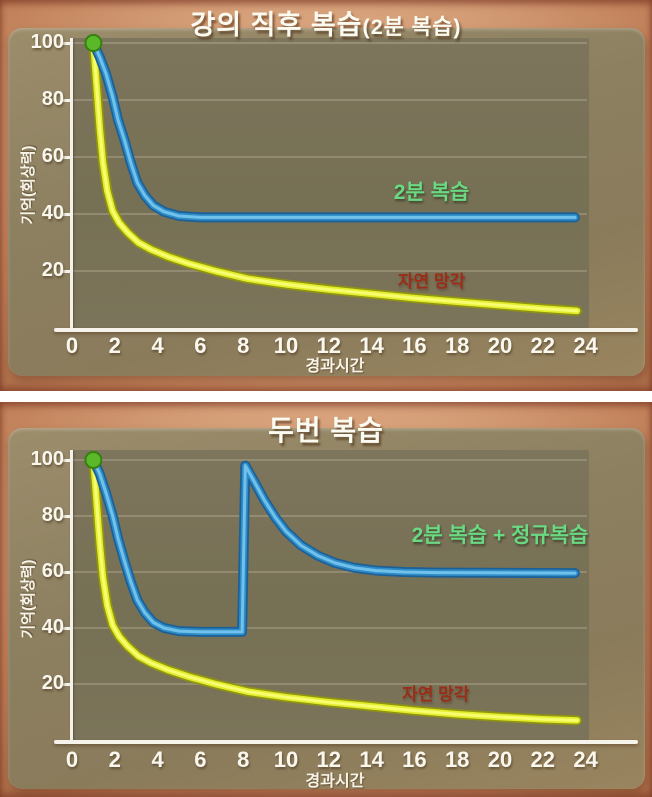 Image resolution: width=652 pixels, height=797 pixels. What do you see at coordinates (431, 192) in the screenshot?
I see `series-label-two-minute-review: 2분 복습` at bounding box center [431, 192].